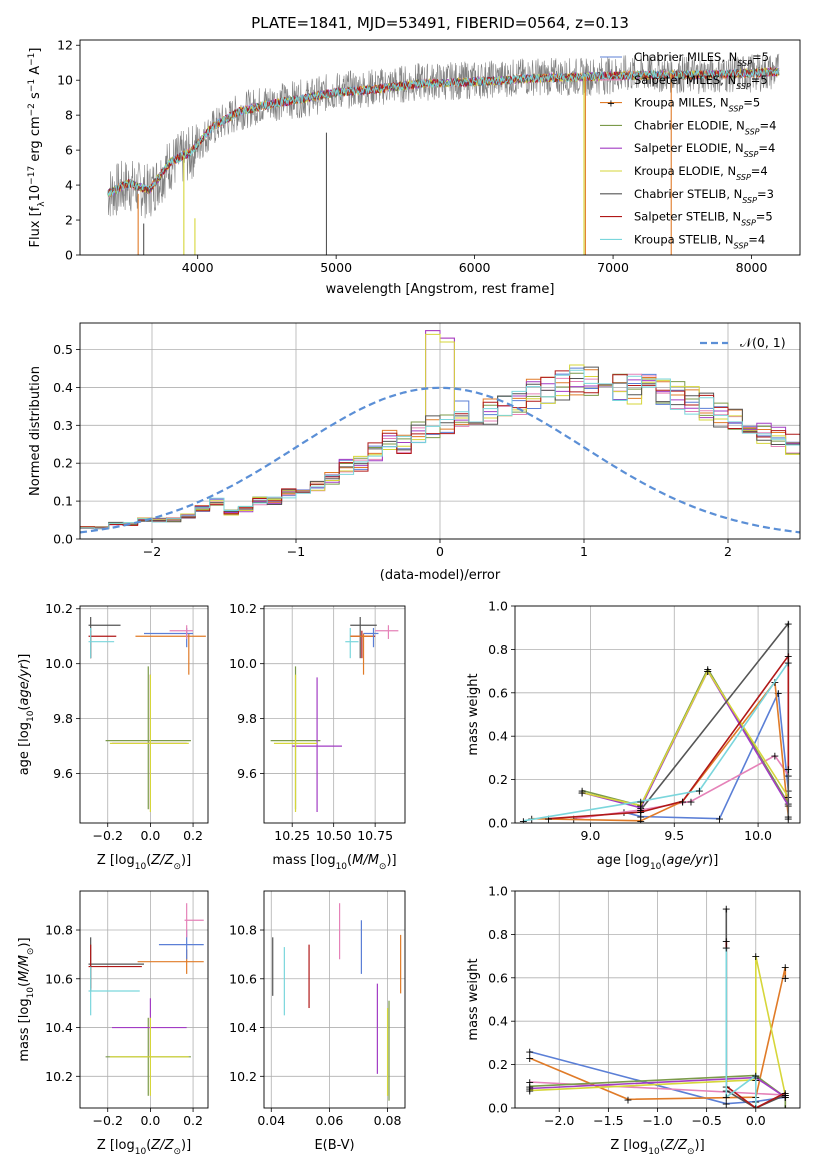 The image size is (819, 1170). What do you see at coordinates (697, 105) in the screenshot?
I see `legend-label-kroupa_miles: Kroupa MILES, NSSP=5` at bounding box center [697, 105].